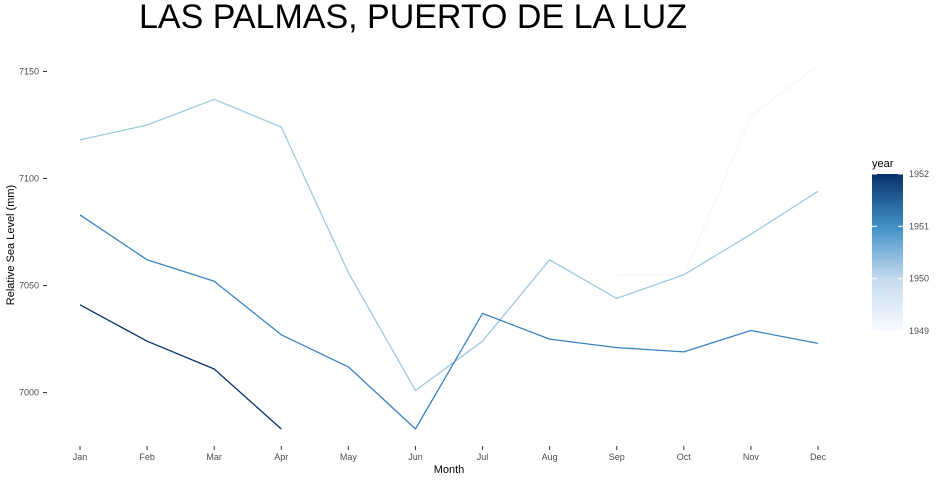 The width and height of the screenshot is (940, 480). What do you see at coordinates (887, 252) in the screenshot?
I see `legend-colorbar` at bounding box center [887, 252].